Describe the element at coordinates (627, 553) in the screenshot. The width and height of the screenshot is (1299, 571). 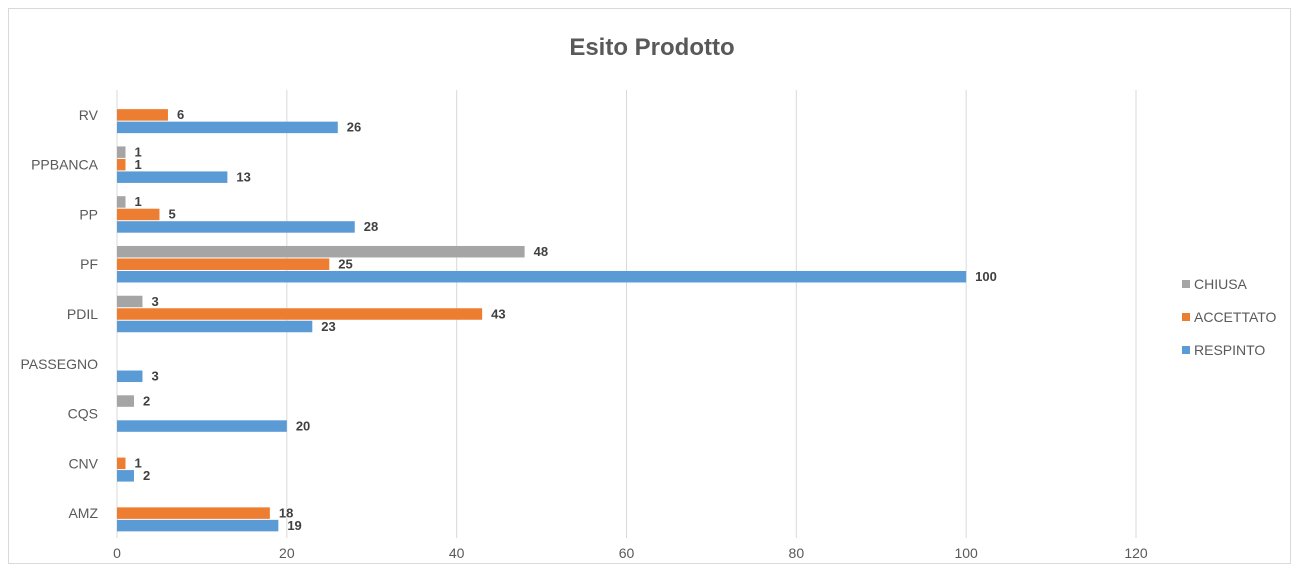
I see `x-tick-label: 60` at that location.